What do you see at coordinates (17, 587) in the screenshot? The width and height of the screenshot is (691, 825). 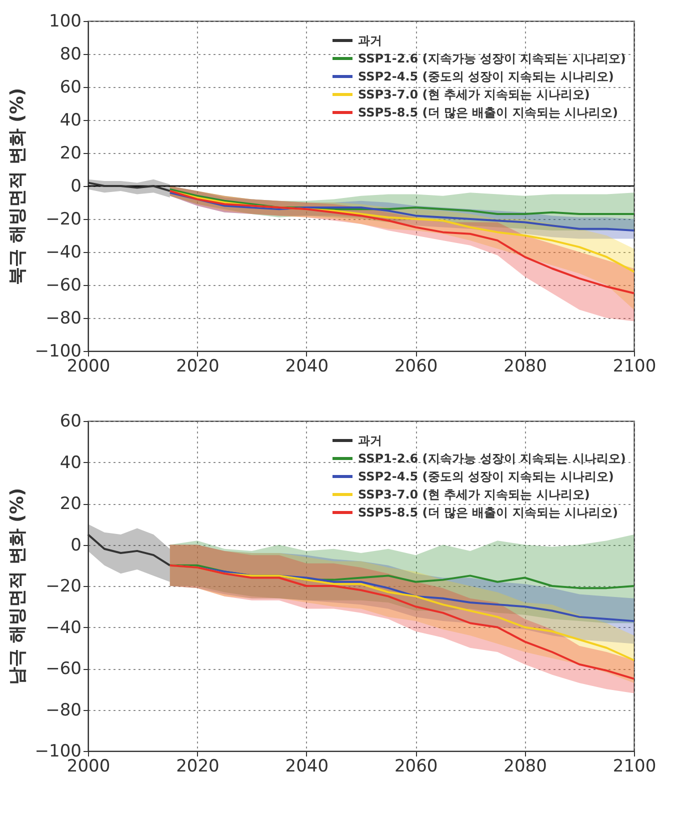 I see `y-axis-title: 남극 해빙면적 변화 (%)` at bounding box center [17, 587].